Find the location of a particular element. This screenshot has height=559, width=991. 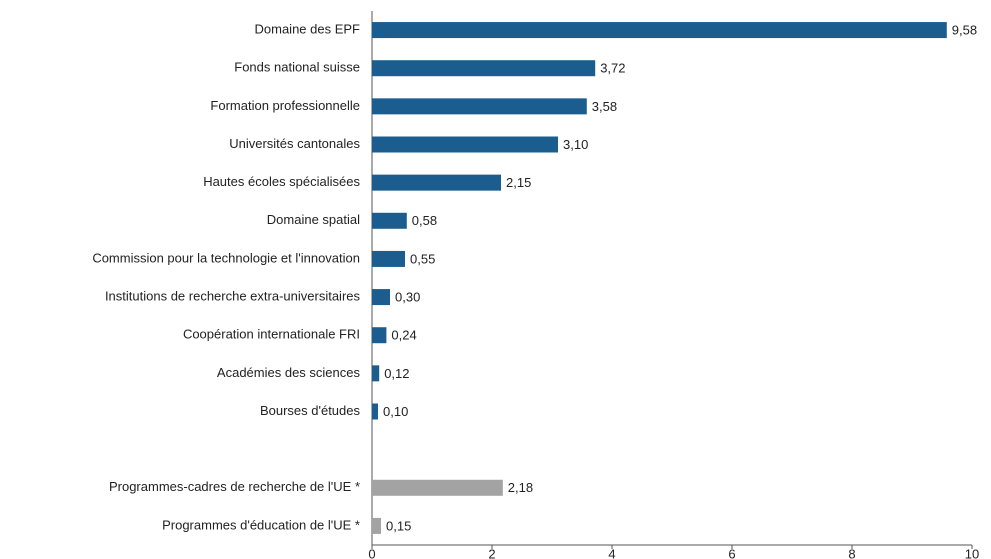

x-tick-label: 6 is located at coordinates (731, 552).